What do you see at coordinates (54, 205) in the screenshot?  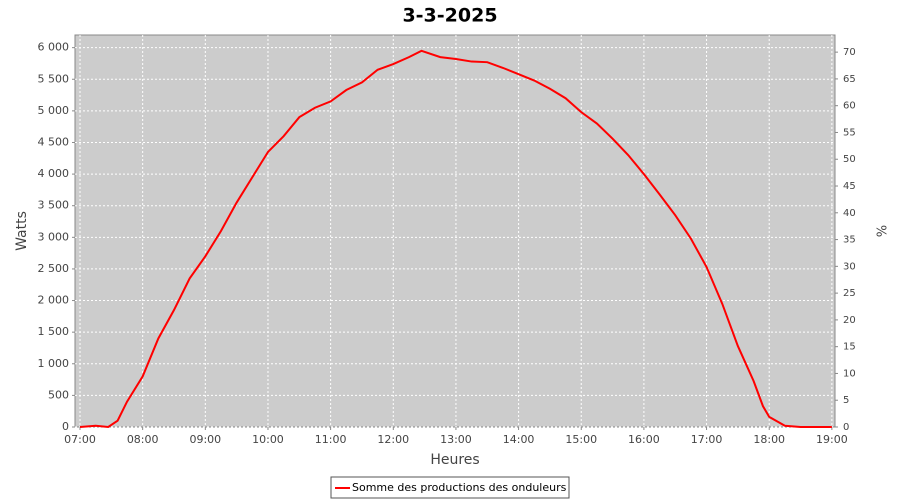 I see `y-tick-label: 3 500` at bounding box center [54, 205].